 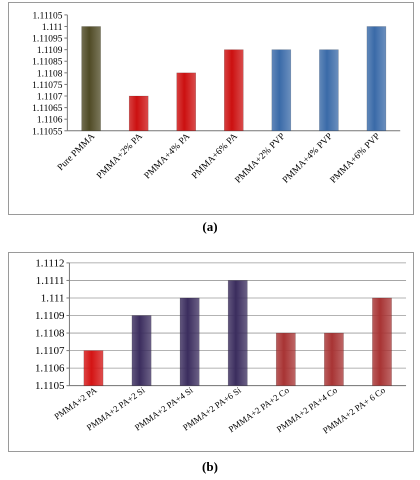 What do you see at coordinates (50, 281) in the screenshot?
I see `y-tick-label: 1.1111` at bounding box center [50, 281].